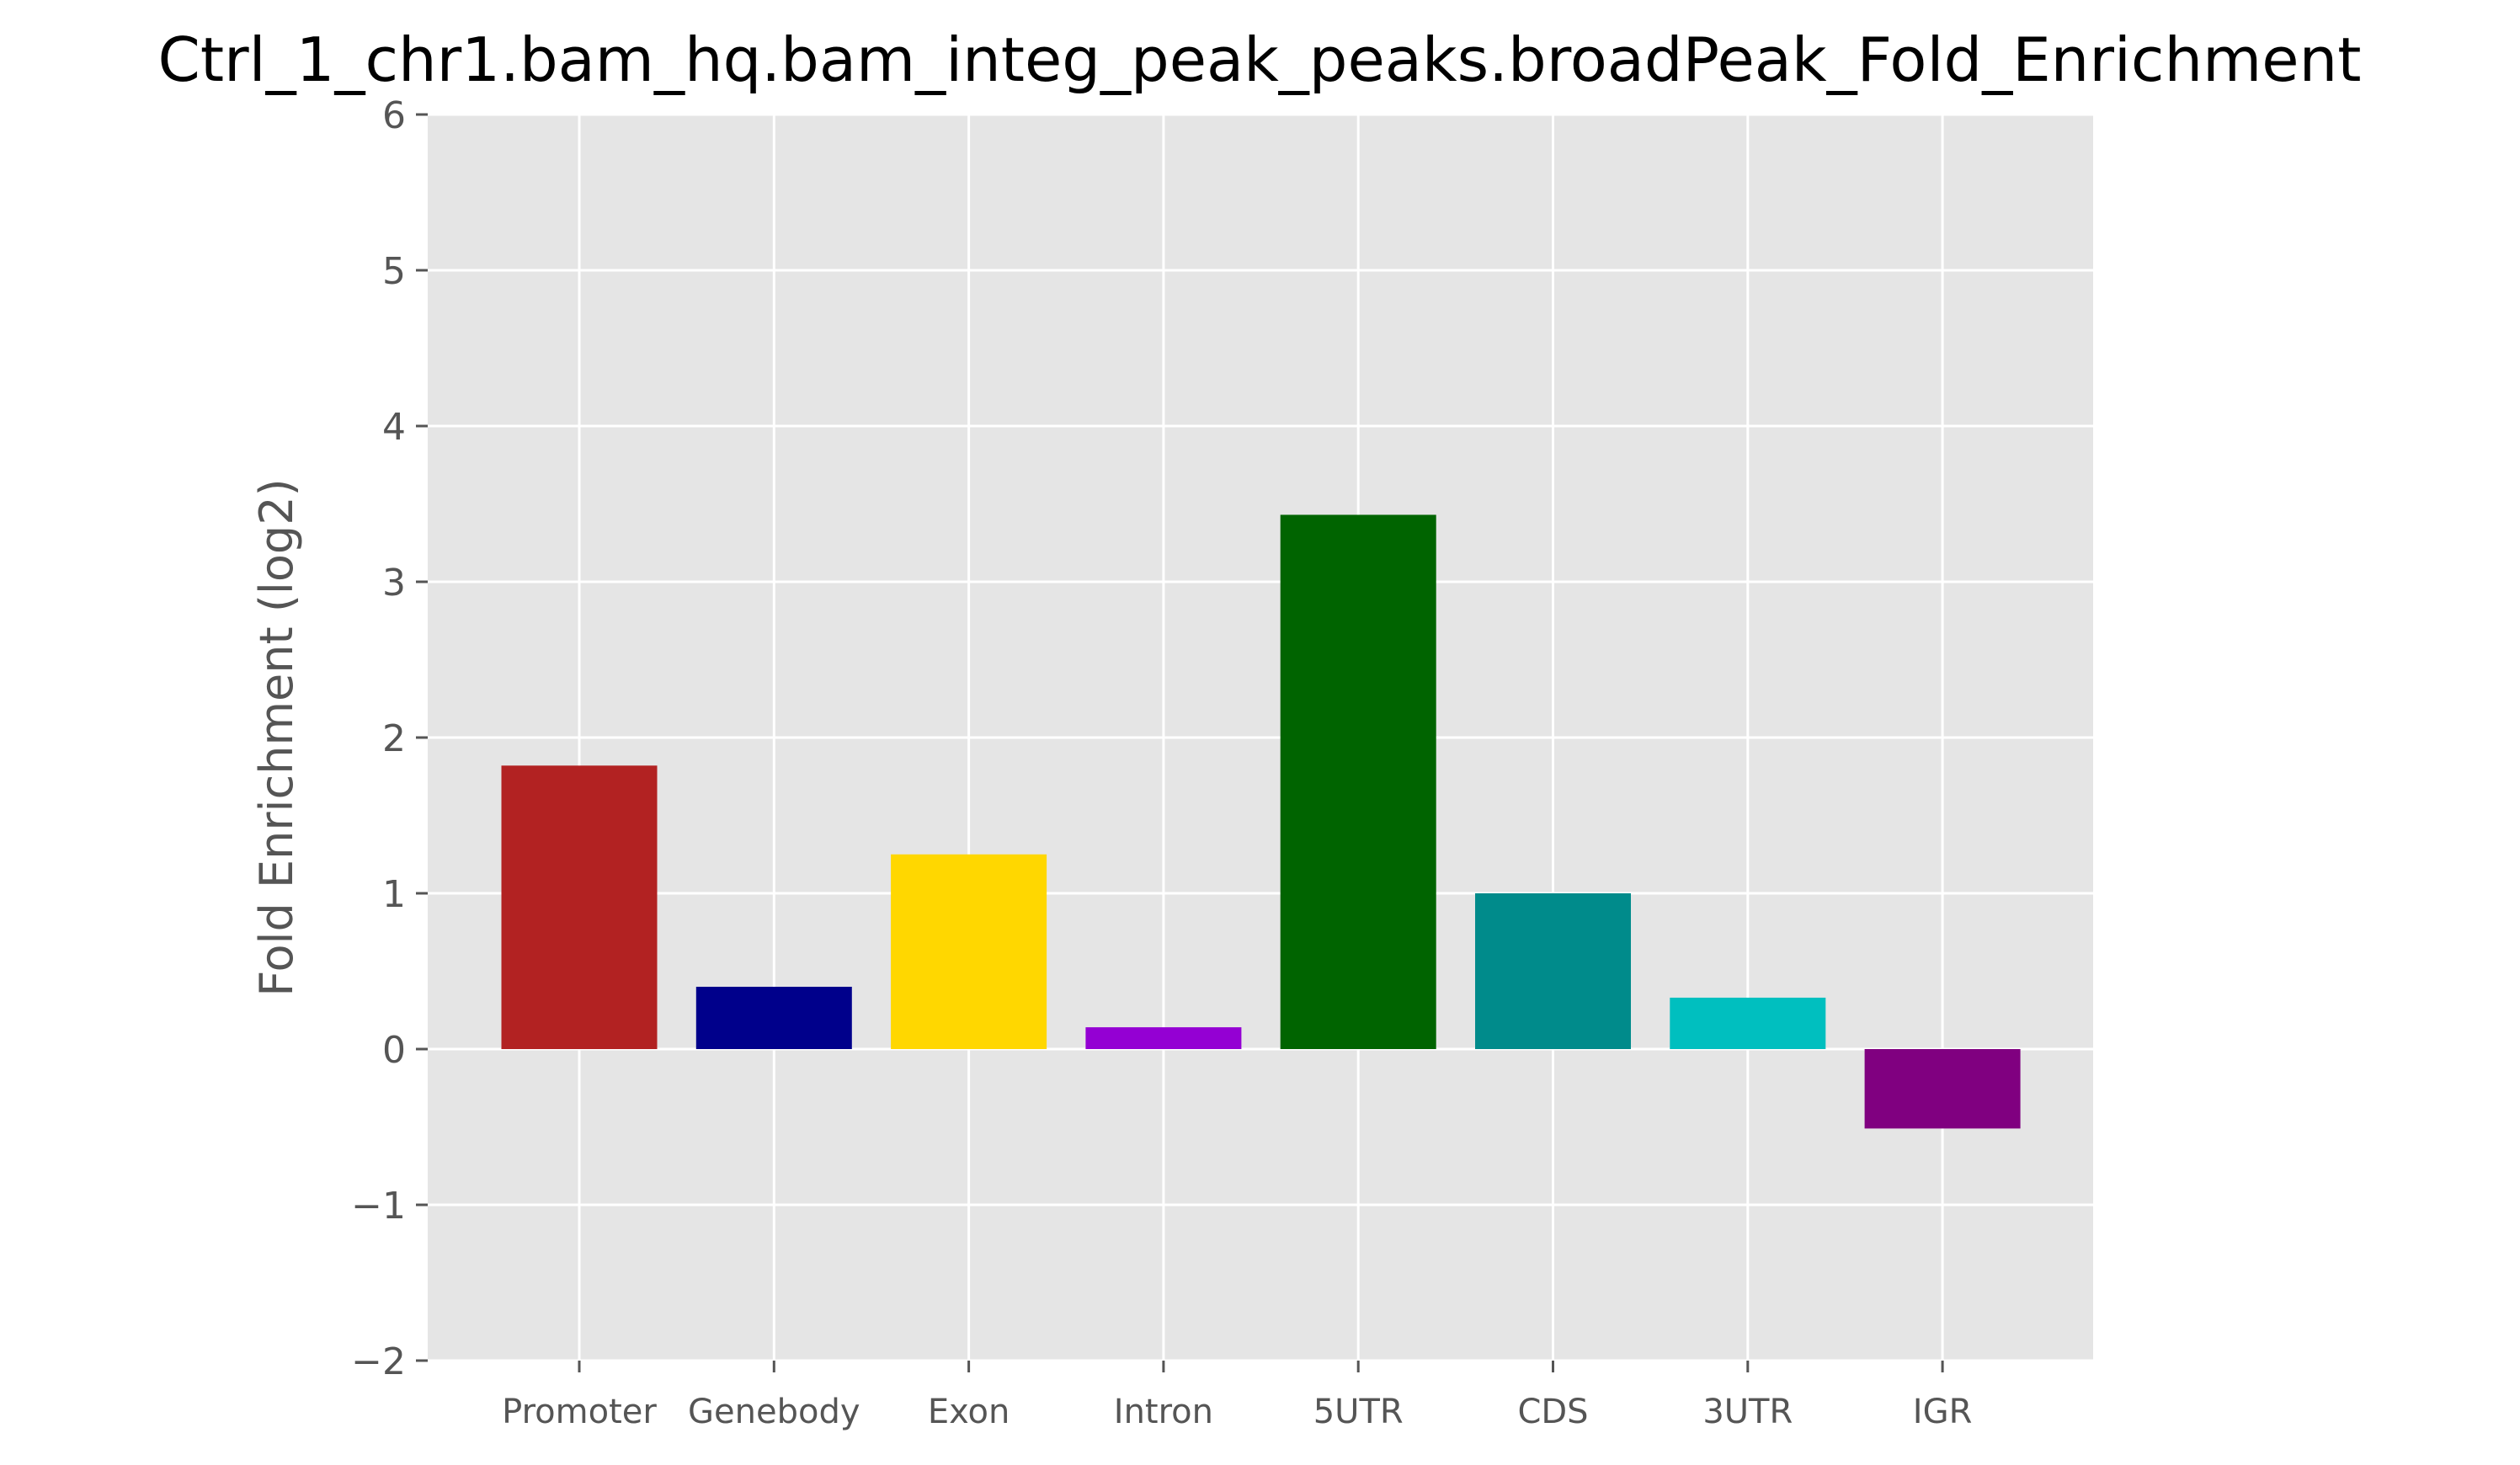 The width and height of the screenshot is (2520, 1465). What do you see at coordinates (394, 115) in the screenshot?
I see `y-tick-label: 6` at bounding box center [394, 115].